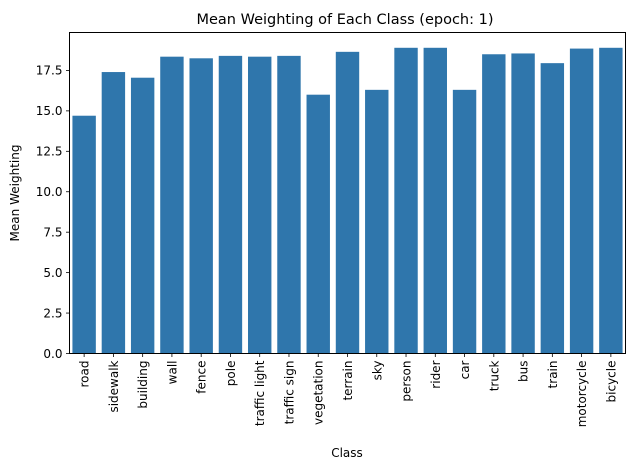  What do you see at coordinates (231, 374) in the screenshot?
I see `x-tick-label: pole` at bounding box center [231, 374].